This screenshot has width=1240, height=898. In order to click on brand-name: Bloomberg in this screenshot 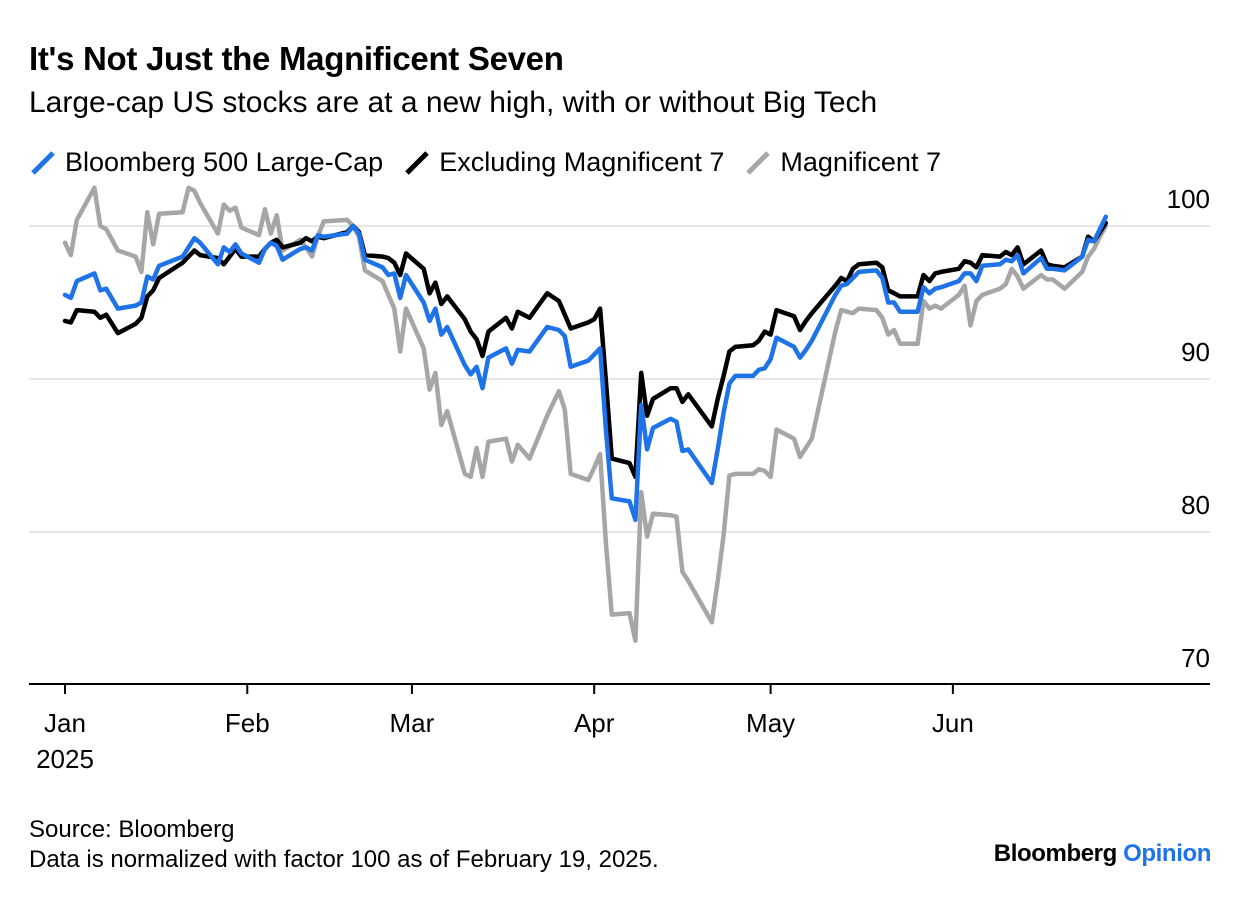, I will do `click(1055, 853)`.